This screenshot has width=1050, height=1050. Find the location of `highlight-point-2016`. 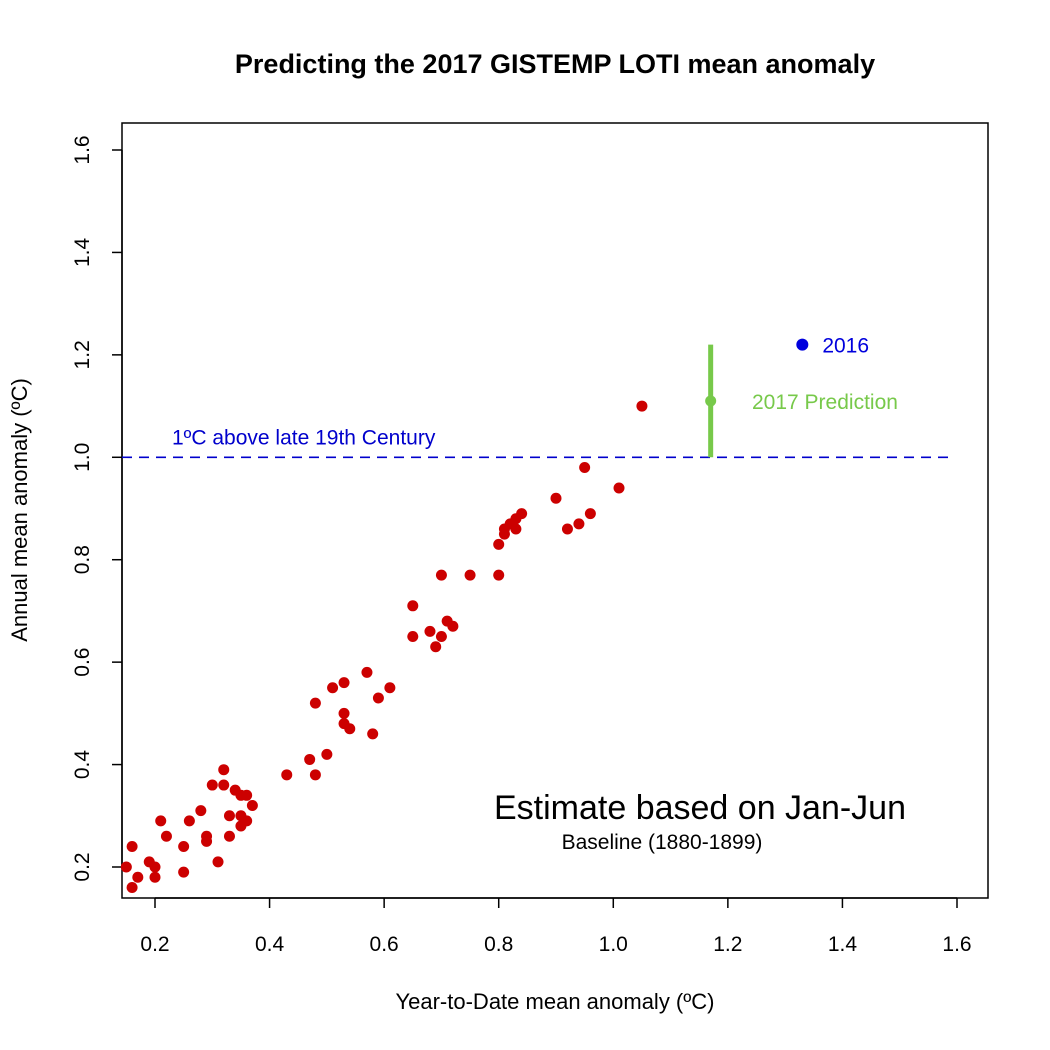

highlight-point-2016 is located at coordinates (802, 344).